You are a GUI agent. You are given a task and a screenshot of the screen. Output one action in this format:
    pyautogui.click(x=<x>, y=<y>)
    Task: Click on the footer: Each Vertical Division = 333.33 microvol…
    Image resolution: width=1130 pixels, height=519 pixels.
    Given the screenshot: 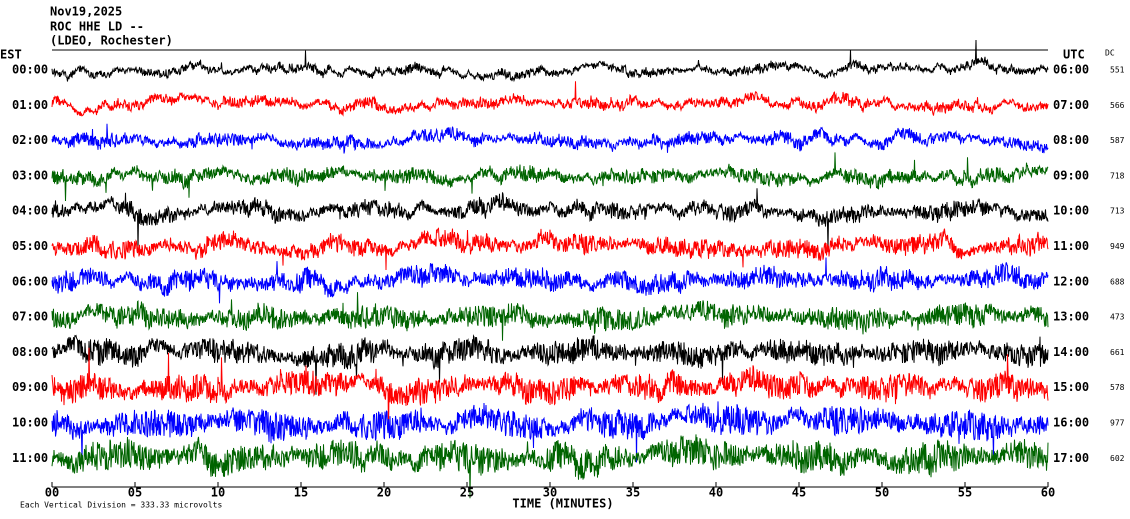 What is the action you would take?
    pyautogui.click(x=121, y=505)
    